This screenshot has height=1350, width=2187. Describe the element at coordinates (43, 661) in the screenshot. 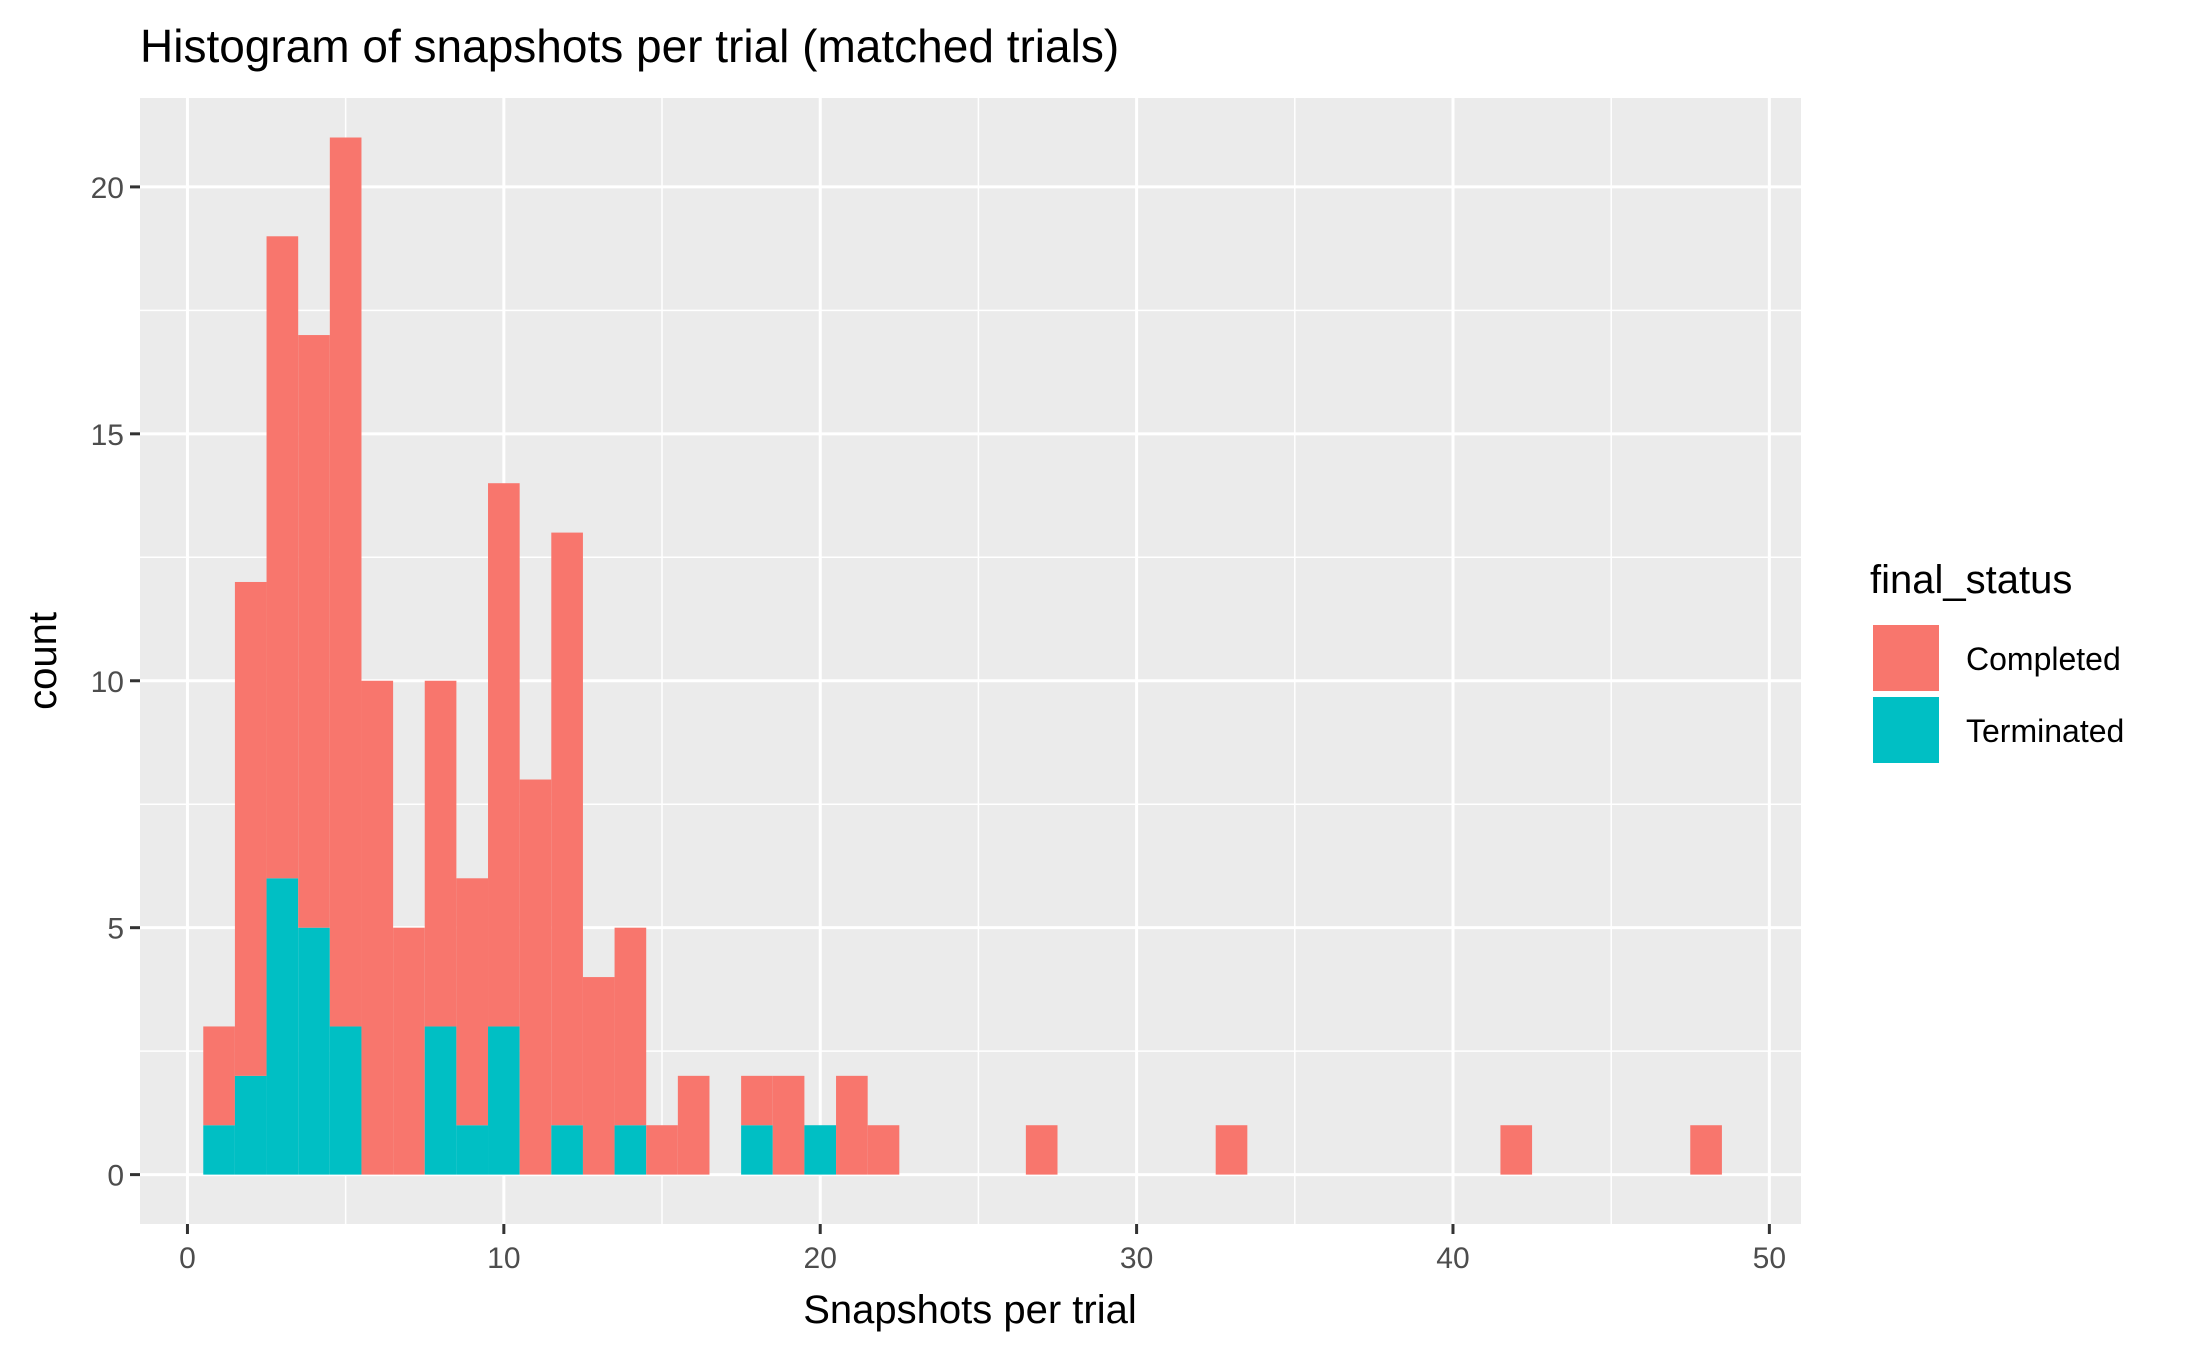

I see `y-axis-label: count` at that location.